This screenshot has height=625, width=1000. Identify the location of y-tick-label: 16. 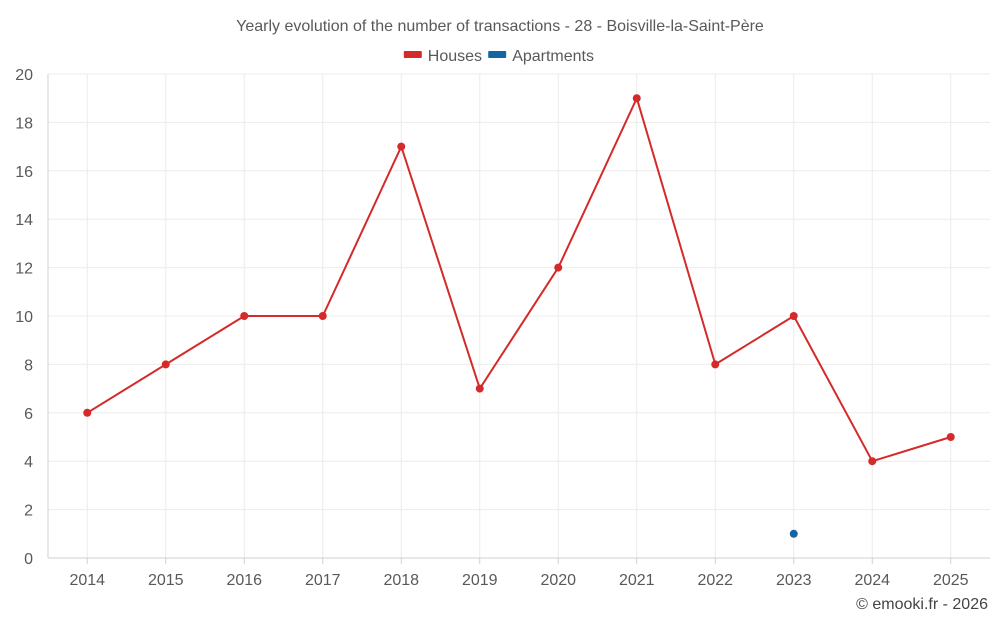
(24, 172).